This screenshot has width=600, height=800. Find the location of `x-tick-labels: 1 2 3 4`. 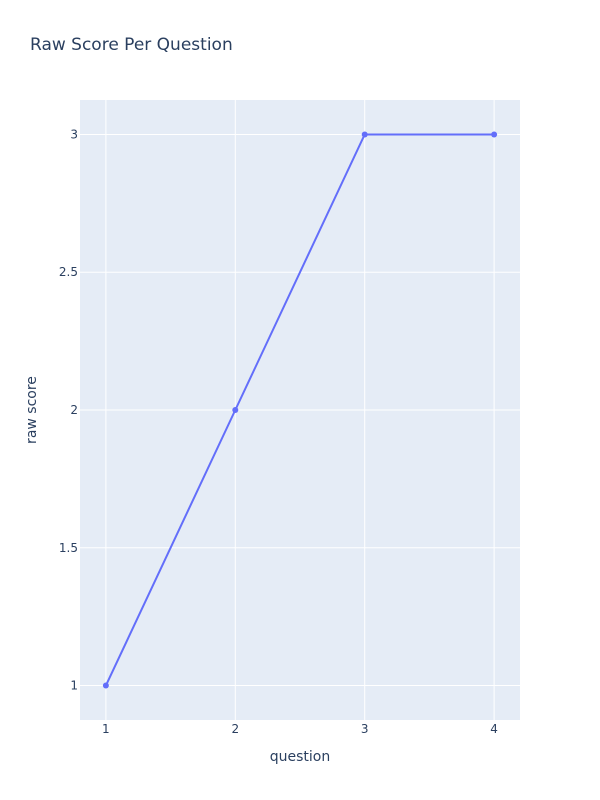

x-tick-labels: 1 2 3 4 is located at coordinates (300, 729).